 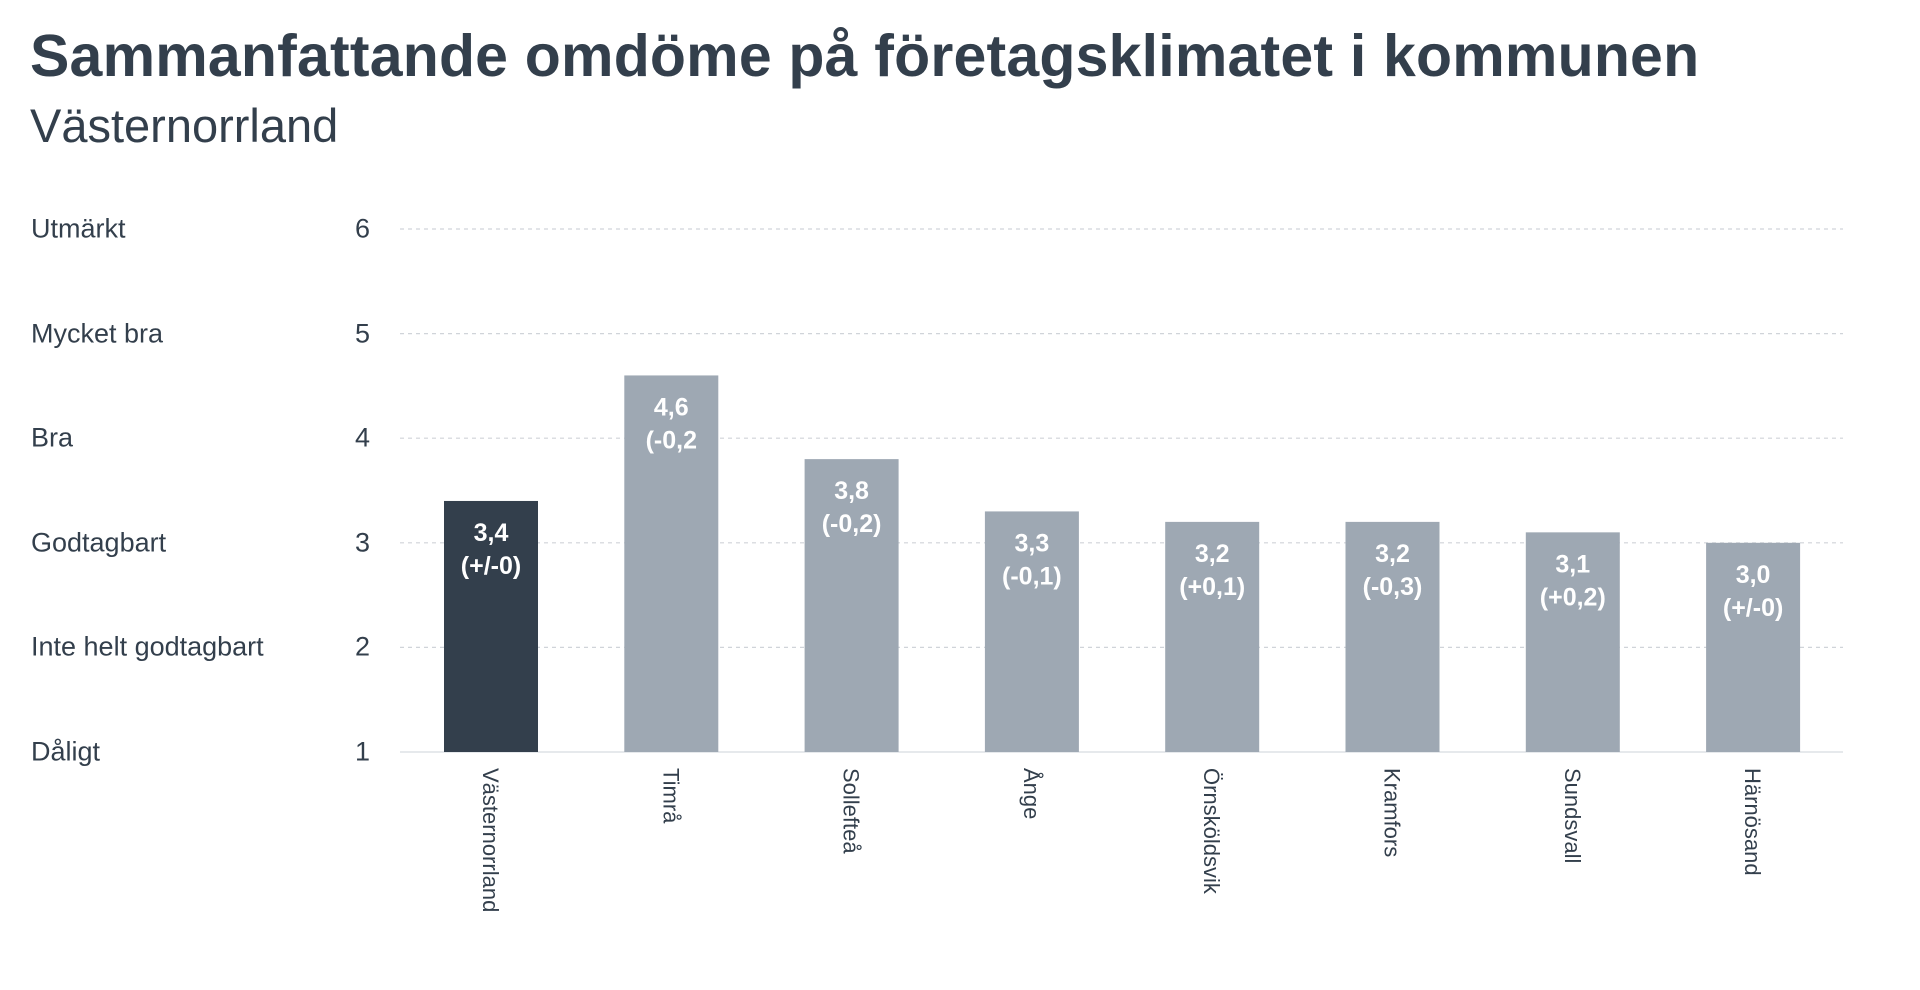 What do you see at coordinates (97, 333) in the screenshot?
I see `y-category-label: Mycket bra` at bounding box center [97, 333].